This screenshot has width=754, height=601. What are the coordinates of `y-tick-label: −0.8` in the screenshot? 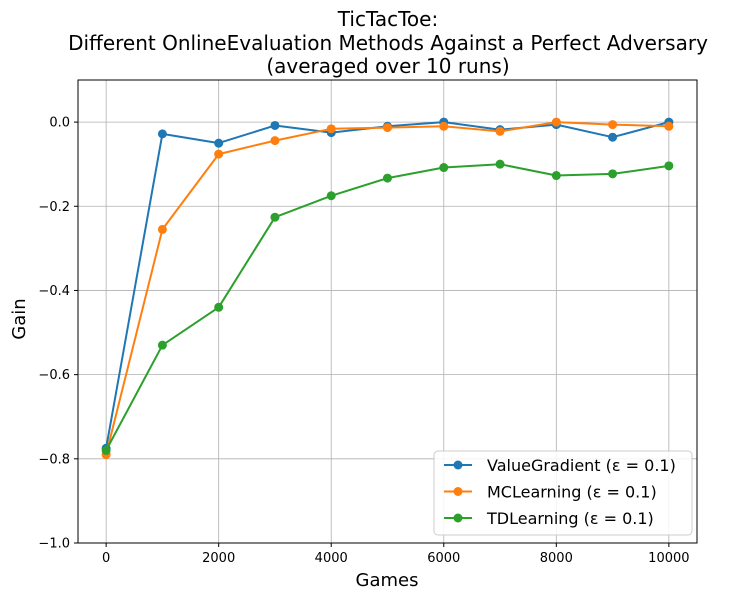 It's located at (54, 459).